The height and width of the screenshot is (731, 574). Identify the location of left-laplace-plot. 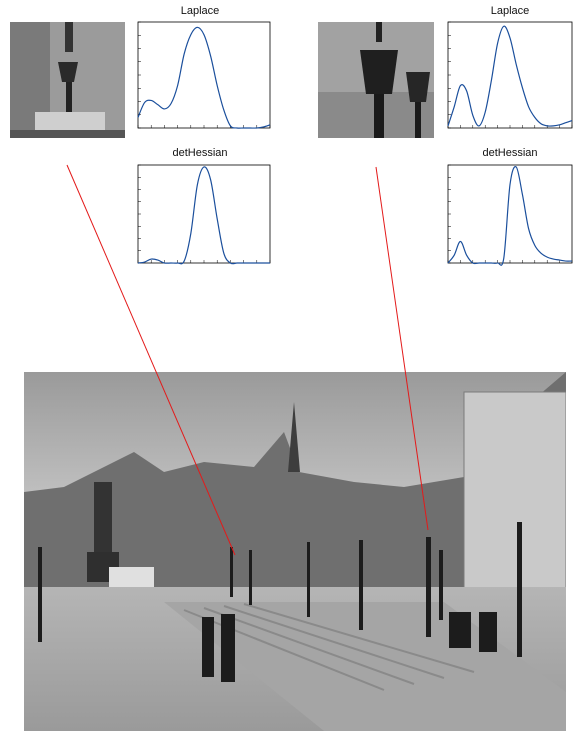
(204, 75).